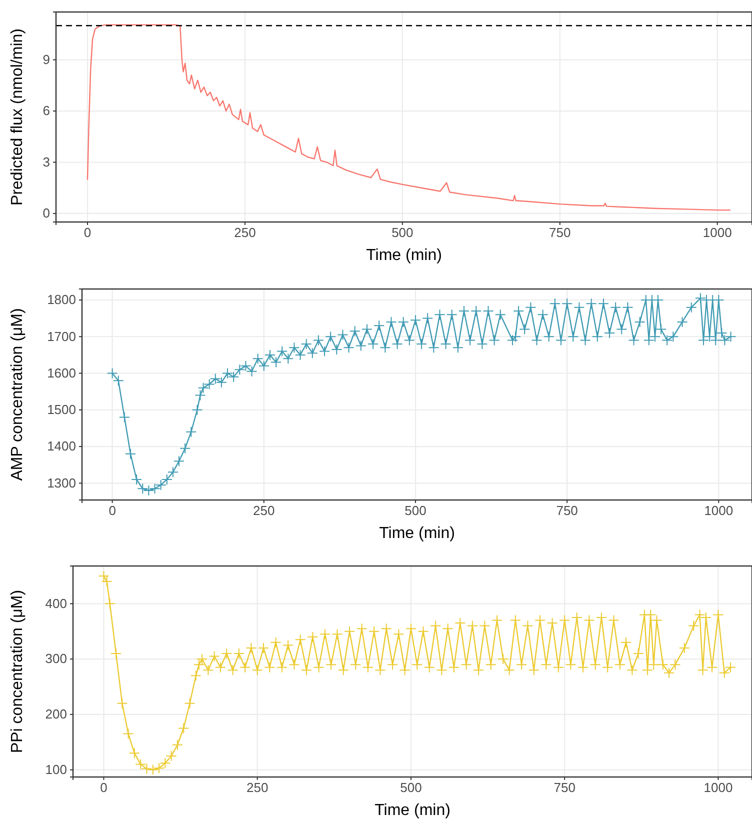 This screenshot has height=825, width=752. I want to click on y-tick-label: 1300, so click(61, 482).